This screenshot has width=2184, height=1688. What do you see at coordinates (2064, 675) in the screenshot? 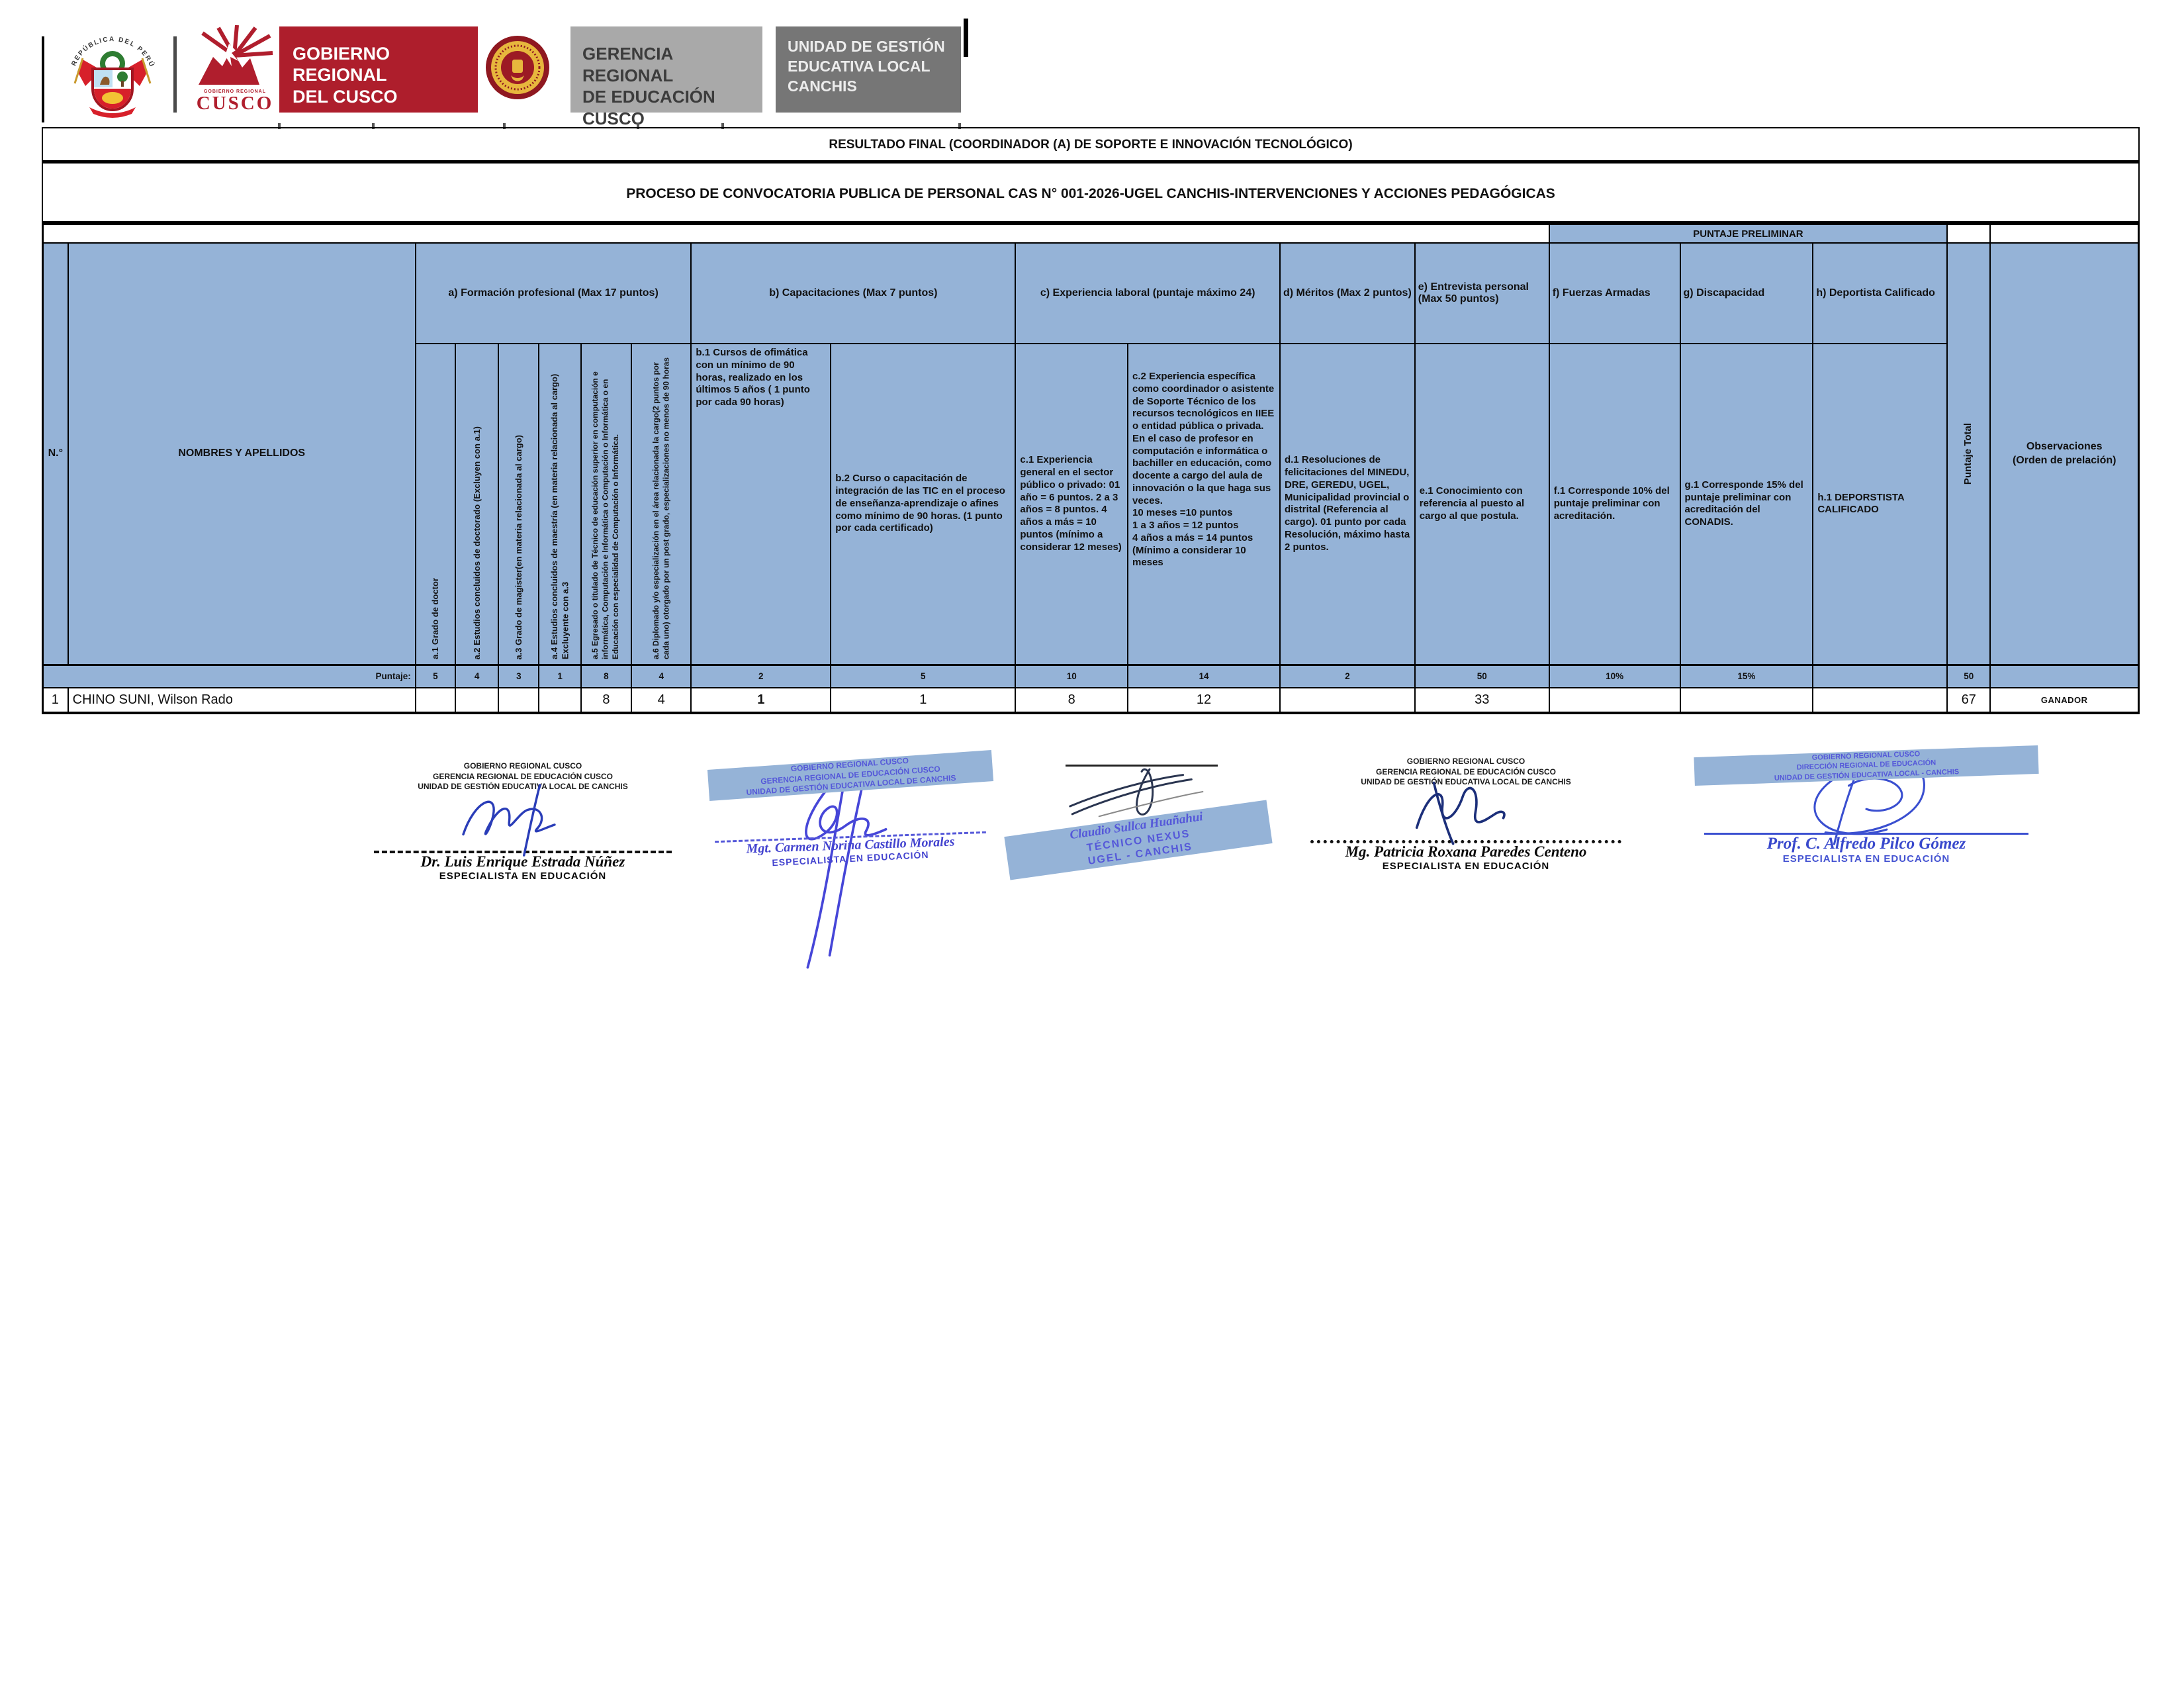
I see `puntaje-obs-empty` at bounding box center [2064, 675].